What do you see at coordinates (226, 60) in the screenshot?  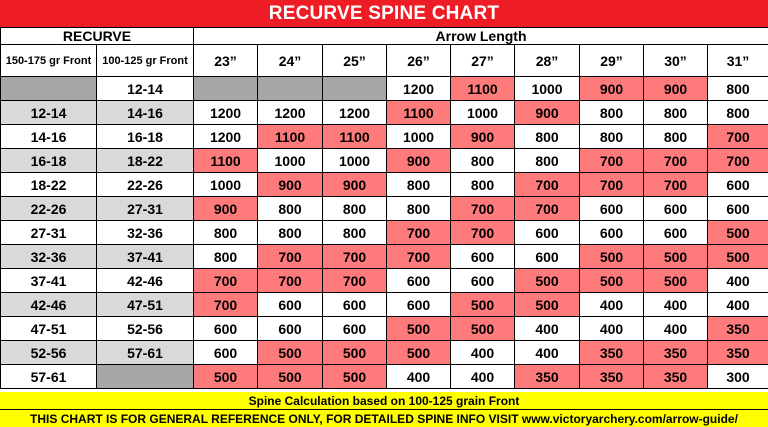 I see `length-header: 23”` at bounding box center [226, 60].